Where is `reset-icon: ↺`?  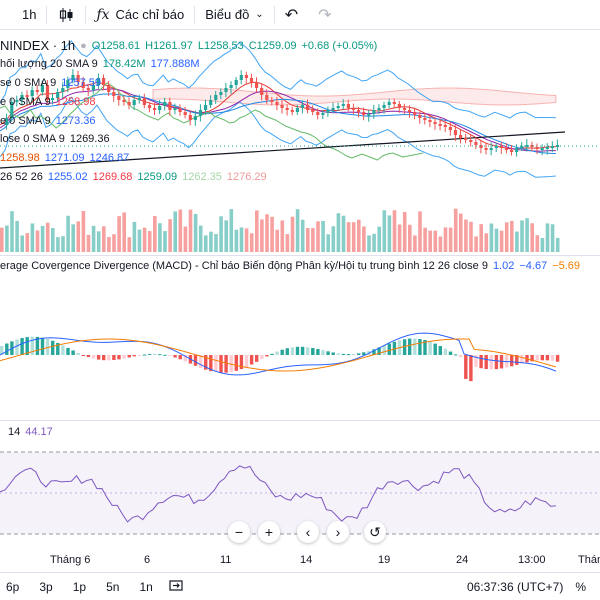 reset-icon: ↺ is located at coordinates (375, 531).